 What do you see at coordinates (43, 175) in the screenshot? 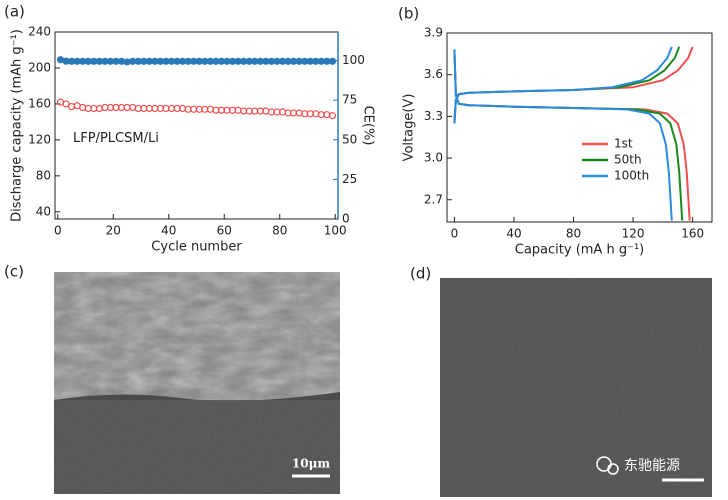
I see `y-tick-label: 80` at bounding box center [43, 175].